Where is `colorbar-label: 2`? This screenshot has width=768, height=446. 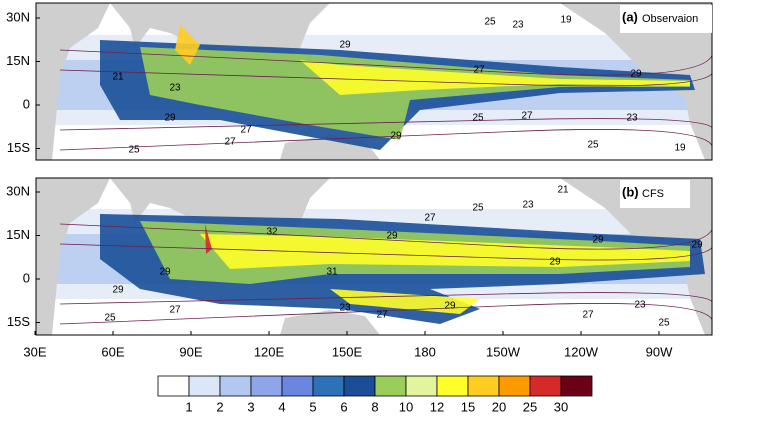
colorbar-label: 2 is located at coordinates (219, 406).